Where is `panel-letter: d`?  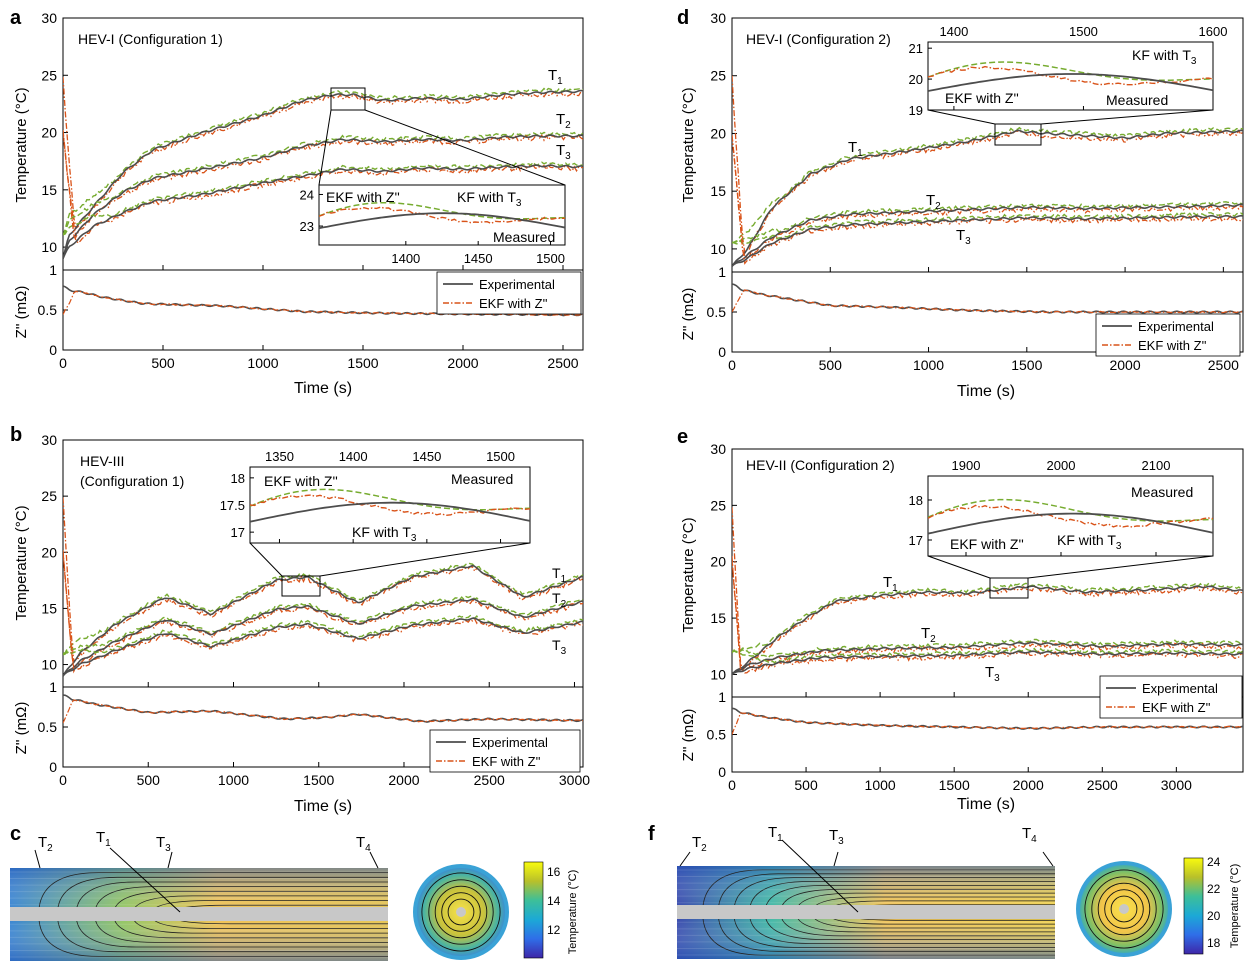
panel-letter: d is located at coordinates (683, 18).